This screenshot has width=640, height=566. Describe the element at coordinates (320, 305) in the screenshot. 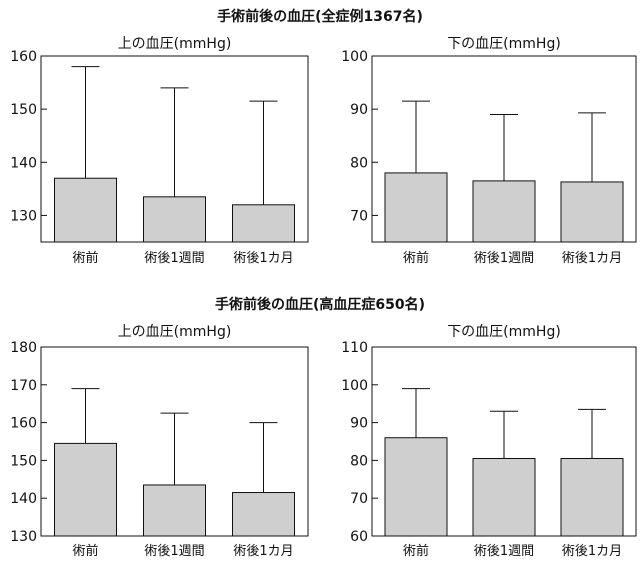

I see `section-title-hypertension: 手術前後の血圧(高血圧症650名)` at that location.